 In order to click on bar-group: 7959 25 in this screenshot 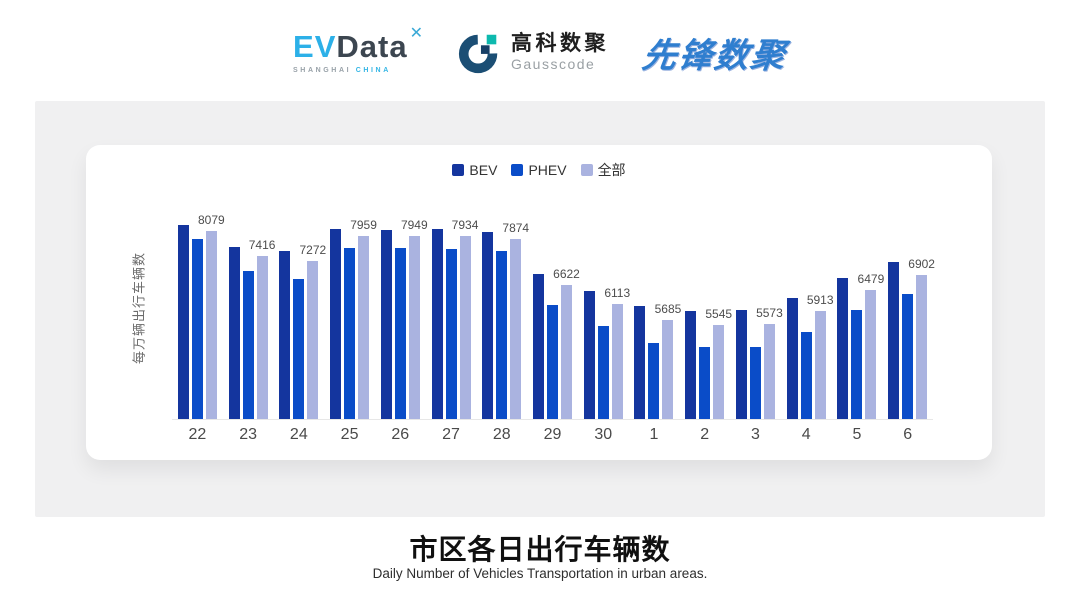, I will do `click(350, 320)`.